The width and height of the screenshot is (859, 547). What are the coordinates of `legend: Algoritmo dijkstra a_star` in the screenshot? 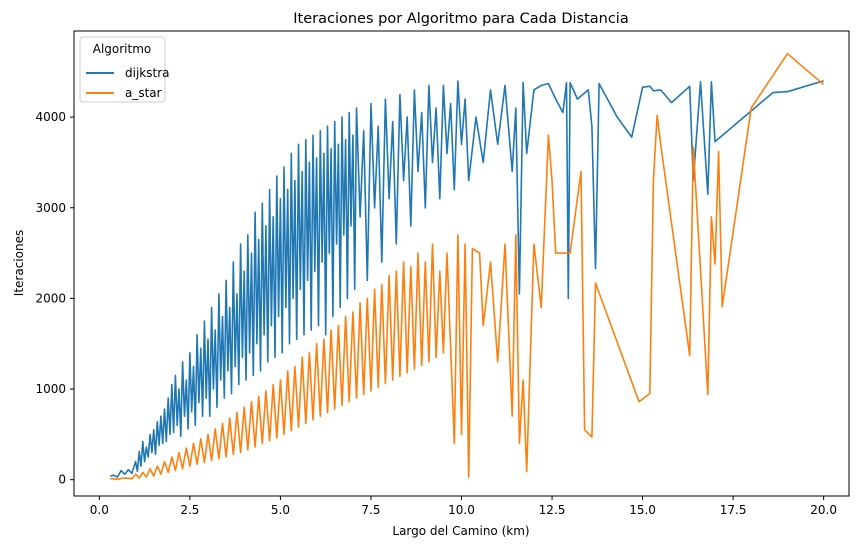 It's located at (124, 69).